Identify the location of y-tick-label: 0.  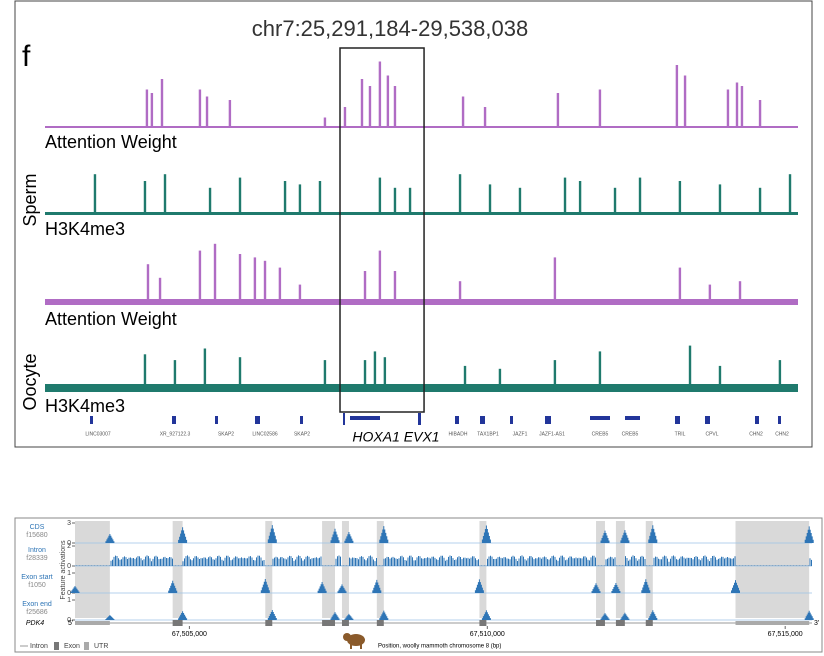
(69, 620).